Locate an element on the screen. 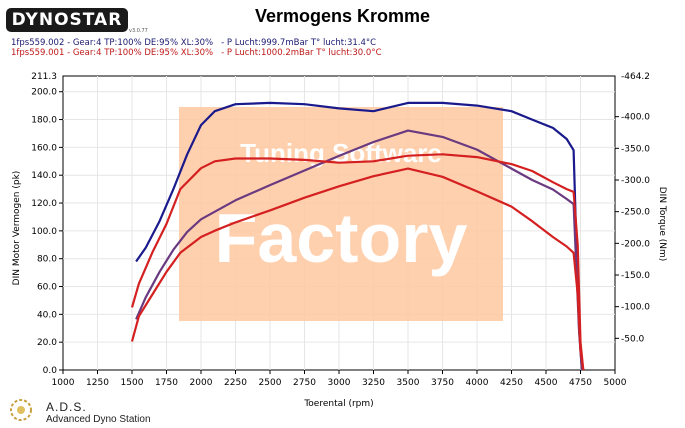 This screenshot has width=685, height=428. x-tick-label: 2250 is located at coordinates (235, 383).